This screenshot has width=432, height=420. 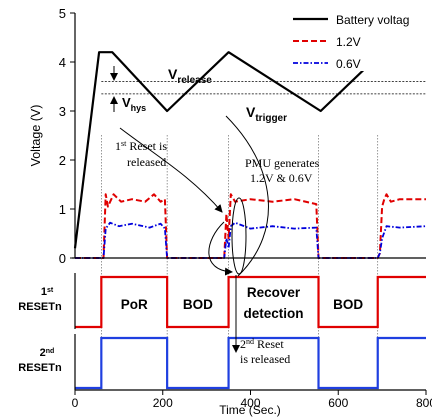 I want to click on arrow-first-reset-to-pmu, so click(x=171, y=170).